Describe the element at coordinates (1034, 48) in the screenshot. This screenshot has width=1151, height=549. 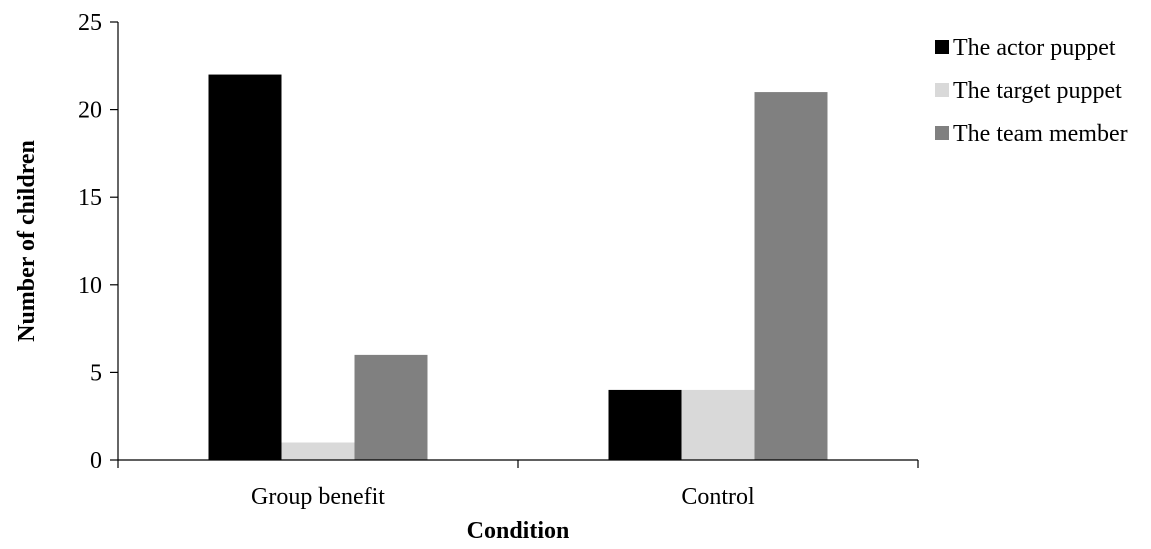
I see `legend-label: The actor puppet` at that location.